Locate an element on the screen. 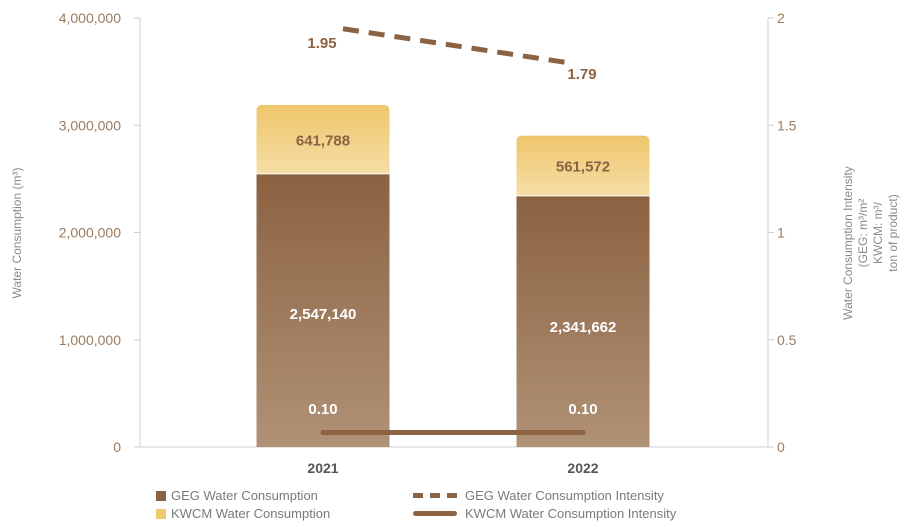  right-axis-title-line: ton of product) is located at coordinates (893, 232).